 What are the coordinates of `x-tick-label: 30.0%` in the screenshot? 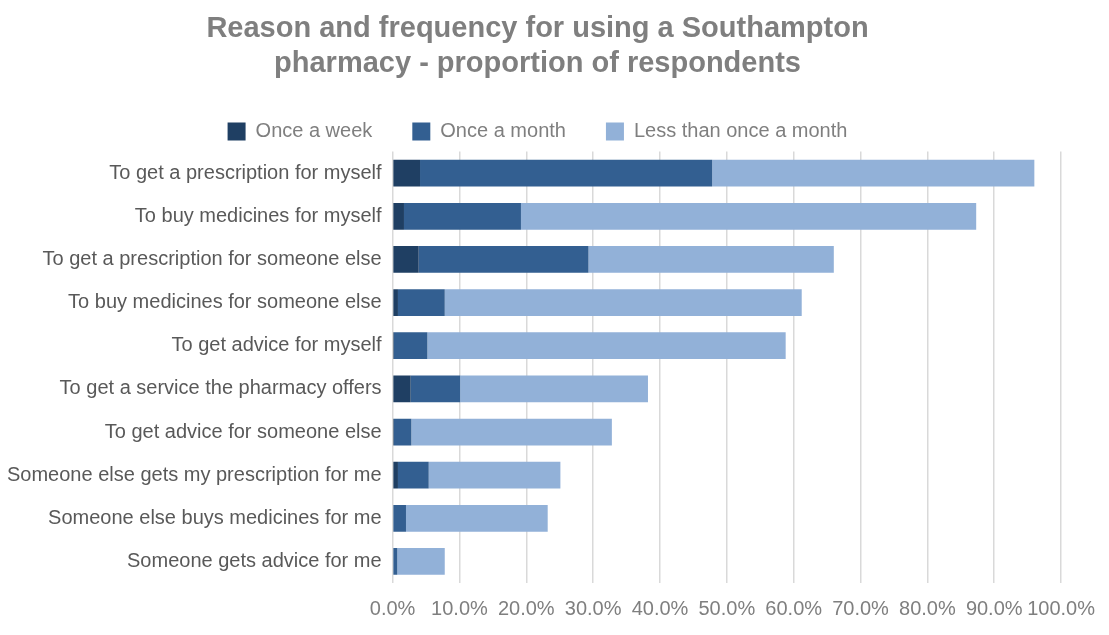 It's located at (593, 607).